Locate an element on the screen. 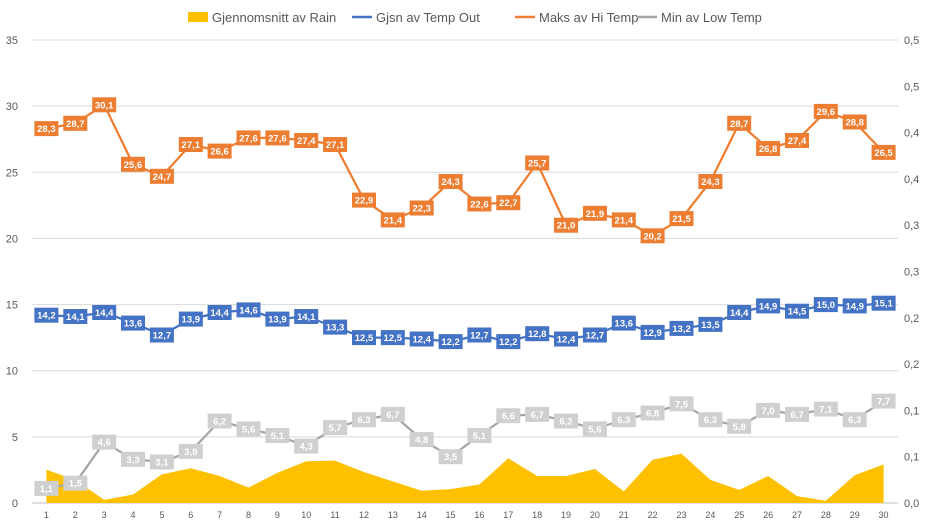 The height and width of the screenshot is (526, 934). data-label: 5,6 is located at coordinates (248, 429).